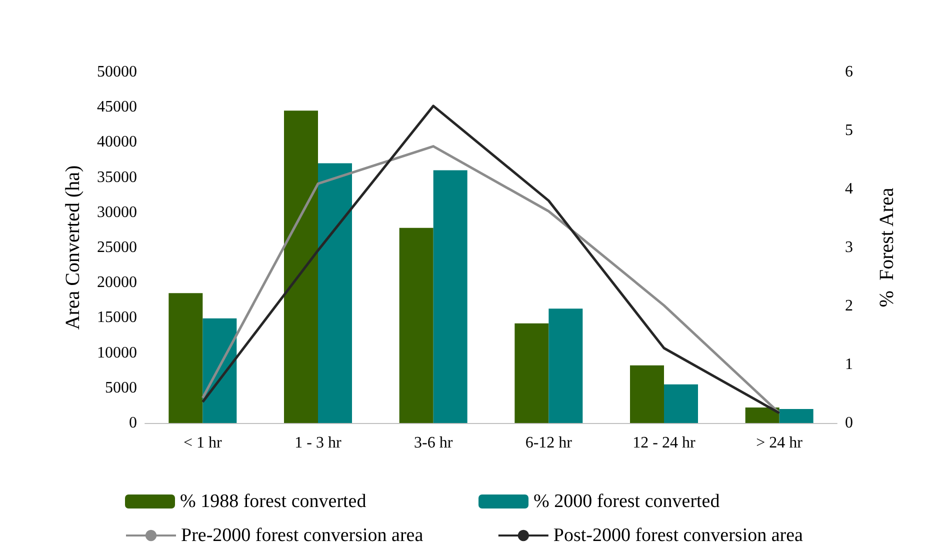 The height and width of the screenshot is (560, 945). Describe the element at coordinates (117, 107) in the screenshot. I see `y-tick-label: 45000` at that location.